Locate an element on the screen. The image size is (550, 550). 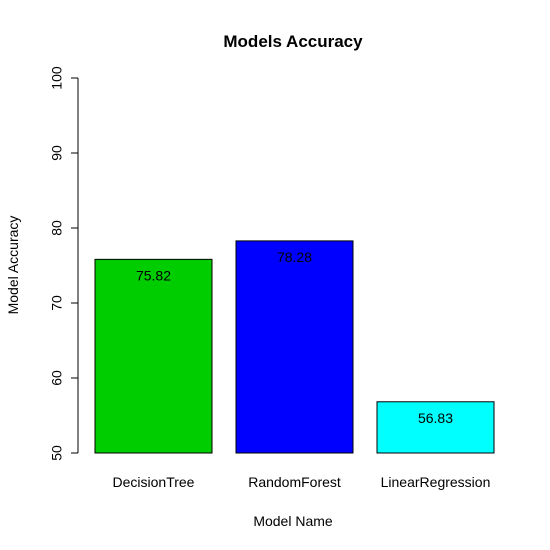
bar-randomforest is located at coordinates (294, 347).